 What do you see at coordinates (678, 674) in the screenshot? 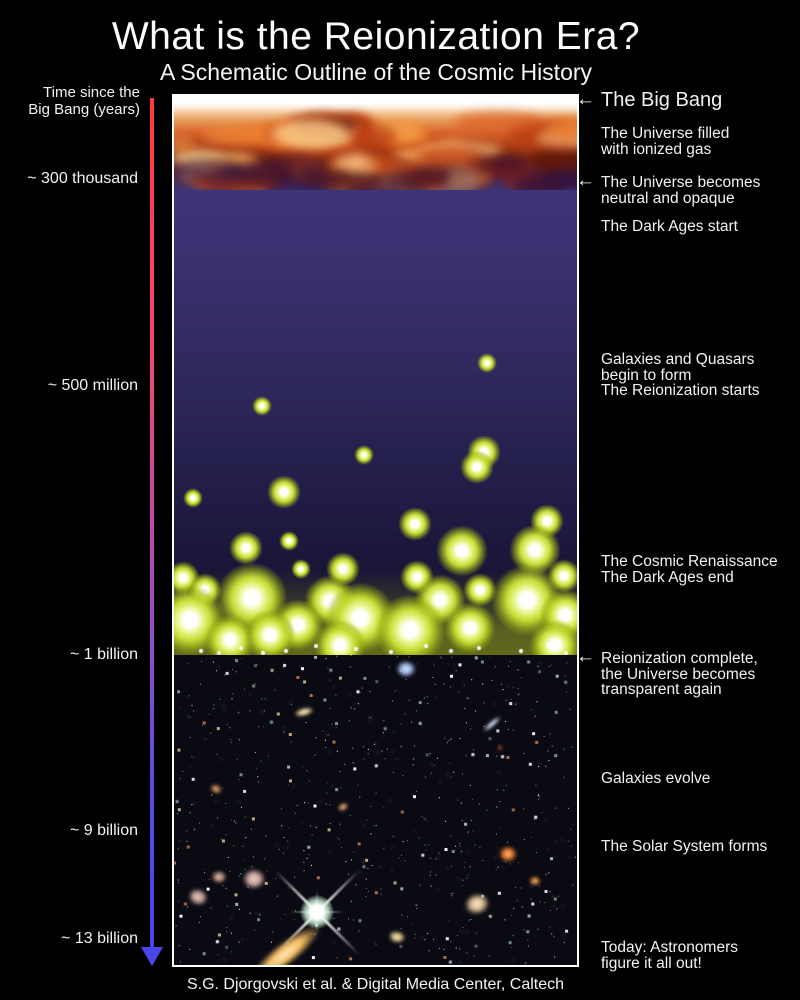
I see `annotation-line: the Universe becomes` at bounding box center [678, 674].